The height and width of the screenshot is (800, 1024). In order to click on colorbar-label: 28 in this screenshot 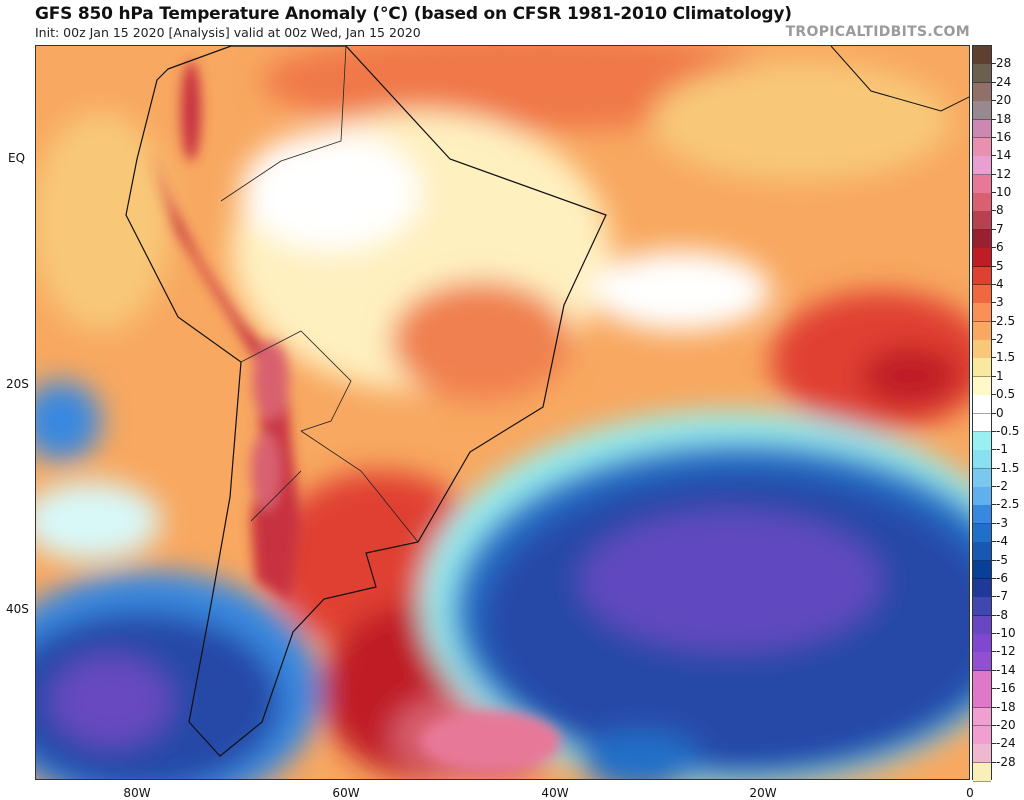, I will do `click(1004, 63)`.